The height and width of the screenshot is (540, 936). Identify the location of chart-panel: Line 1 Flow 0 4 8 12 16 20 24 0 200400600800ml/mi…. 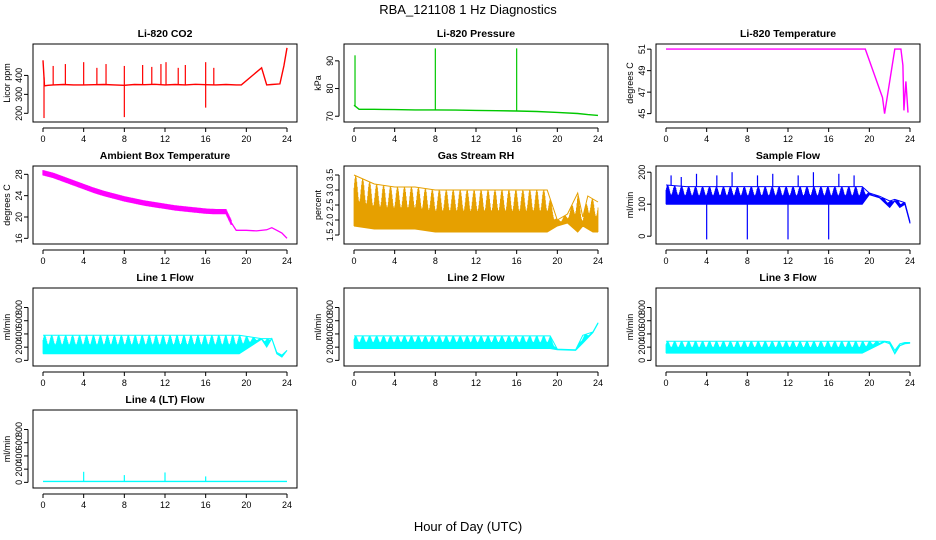
(150, 330).